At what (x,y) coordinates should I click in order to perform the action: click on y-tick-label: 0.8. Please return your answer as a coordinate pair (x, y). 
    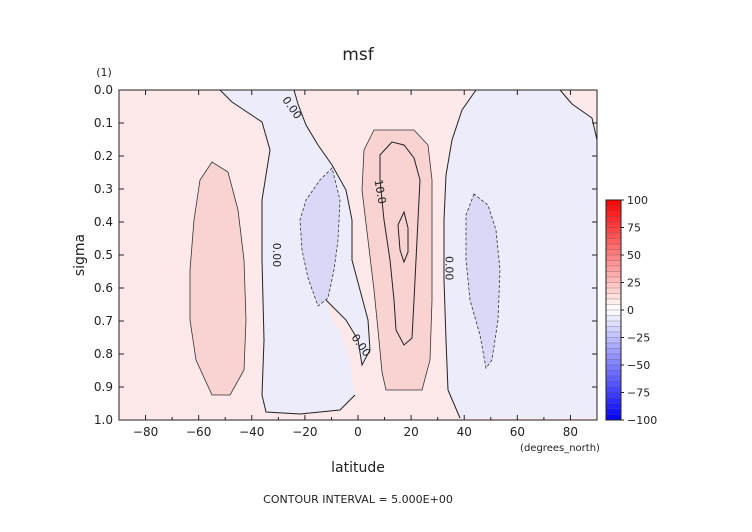
    Looking at the image, I should click on (103, 354).